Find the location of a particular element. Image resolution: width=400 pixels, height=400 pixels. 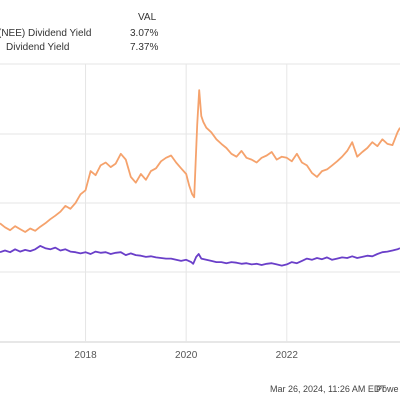

footer-timestamp: Mar 26, 2024, 11:26 AM EDT is located at coordinates (328, 389).